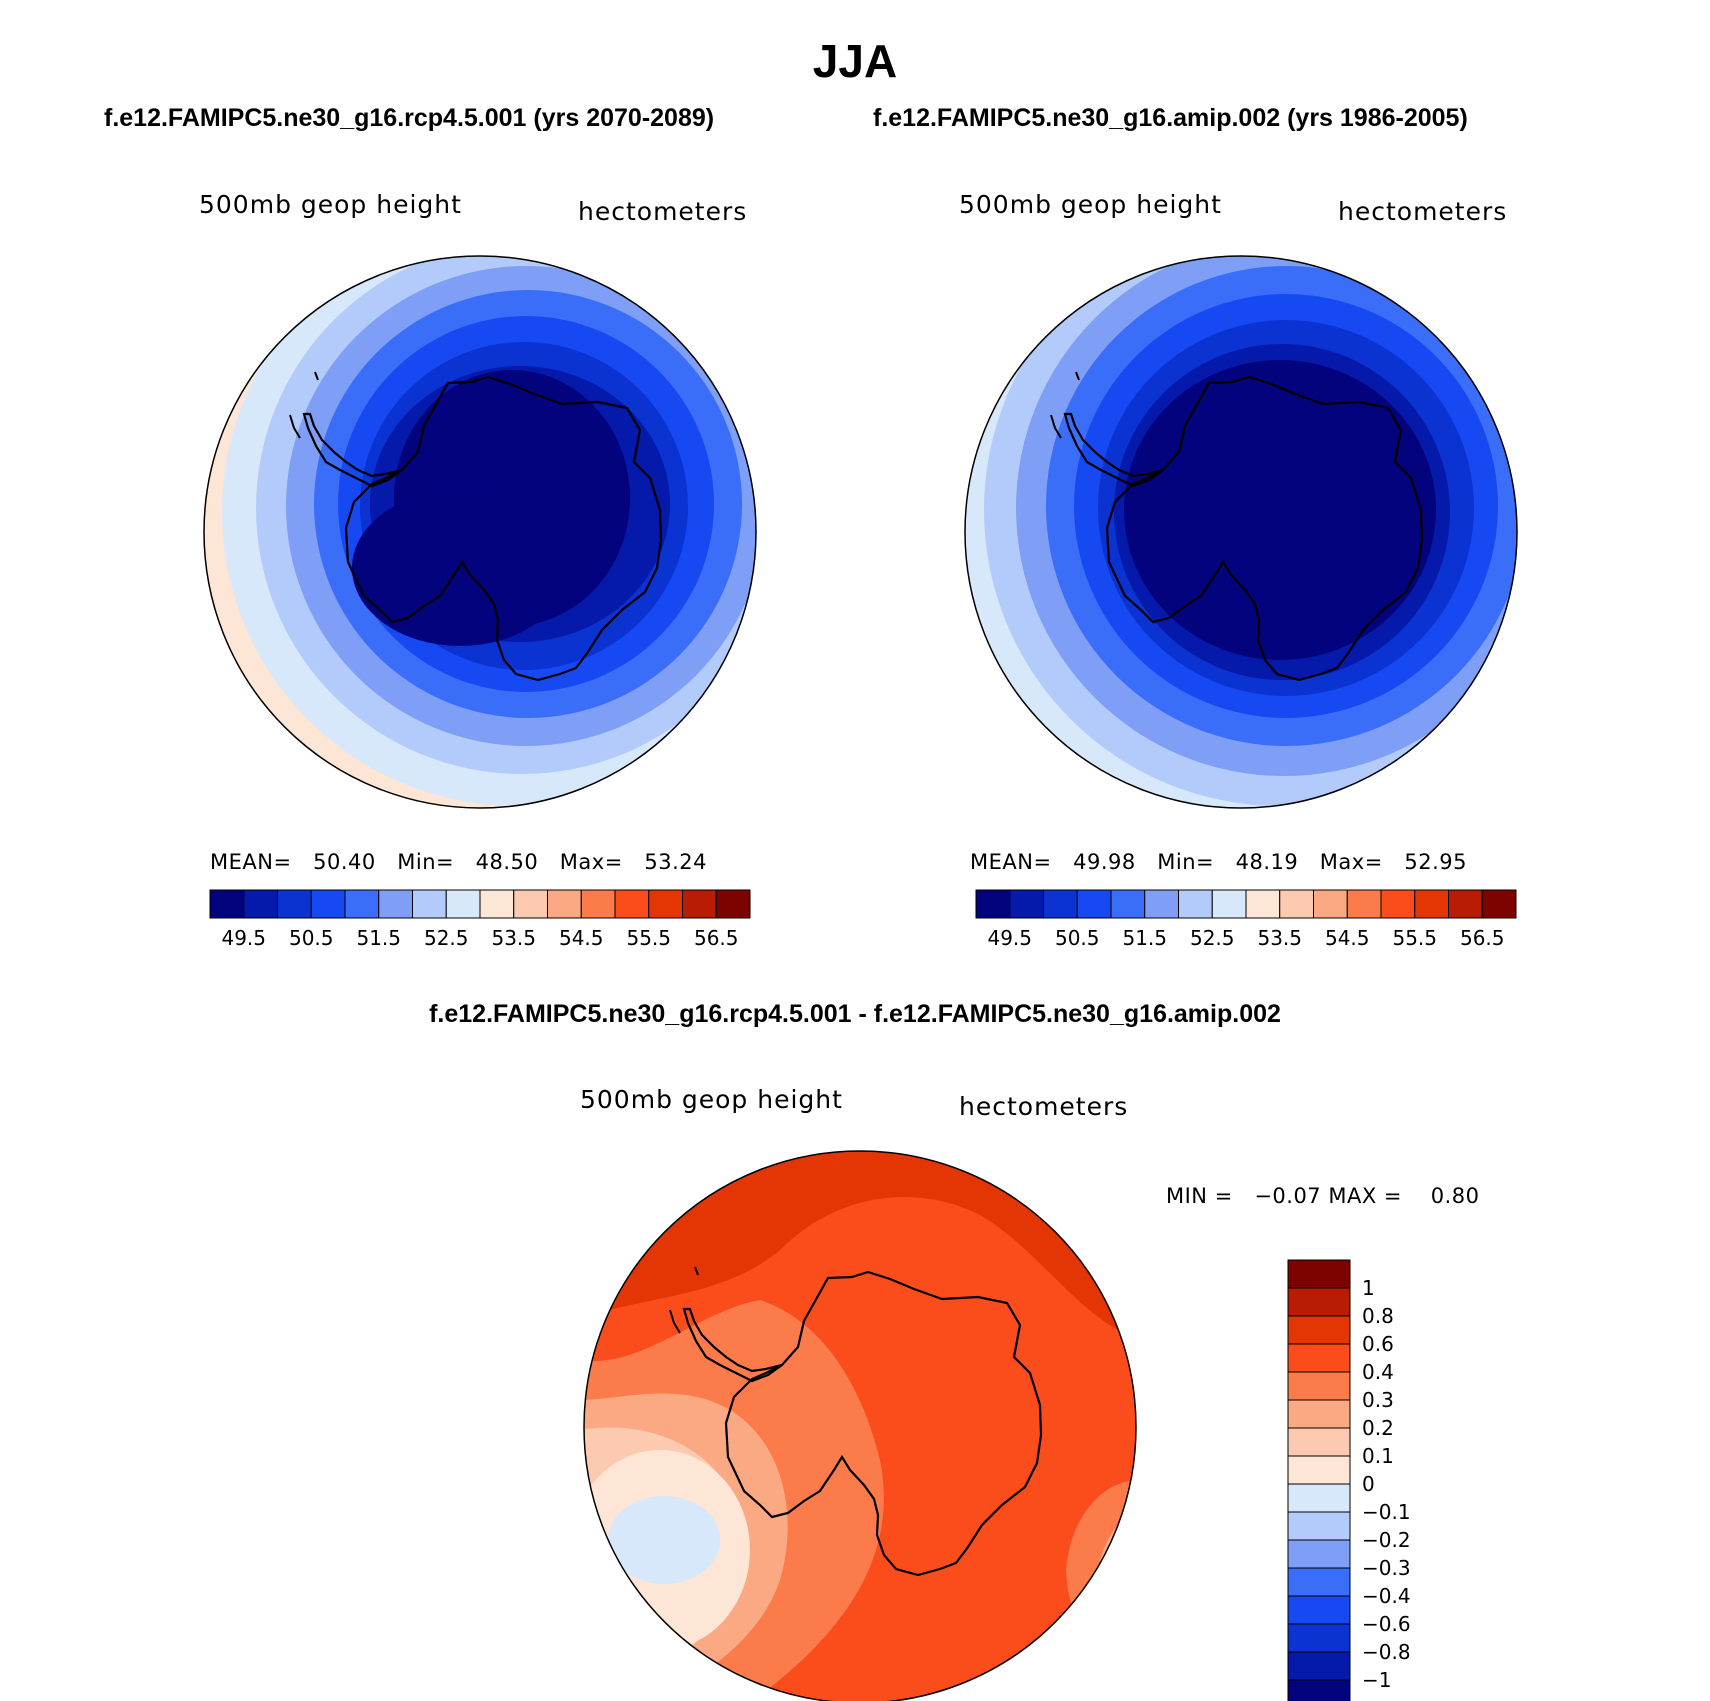  What do you see at coordinates (1386, 1596) in the screenshot?
I see `difference-colorbar-tick-label: −0.4` at bounding box center [1386, 1596].